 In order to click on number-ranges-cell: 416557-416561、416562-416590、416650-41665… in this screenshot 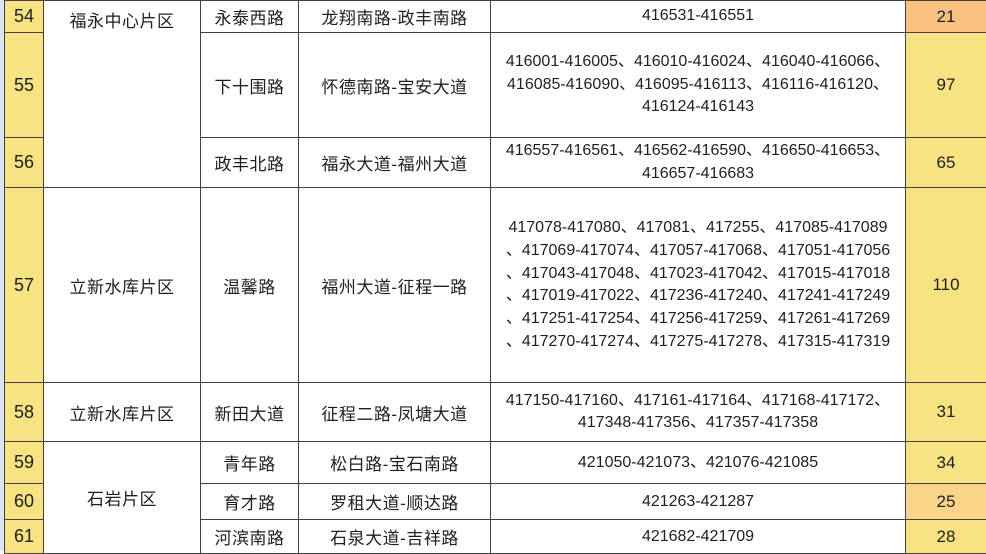, I will do `click(698, 163)`.